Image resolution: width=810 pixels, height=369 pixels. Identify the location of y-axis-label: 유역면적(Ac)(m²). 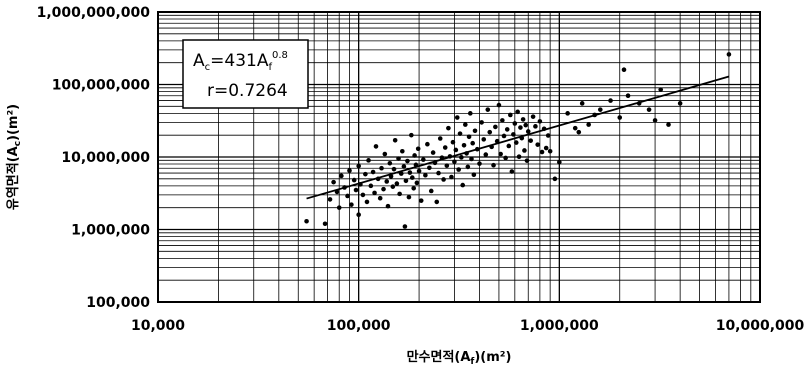
(14, 157).